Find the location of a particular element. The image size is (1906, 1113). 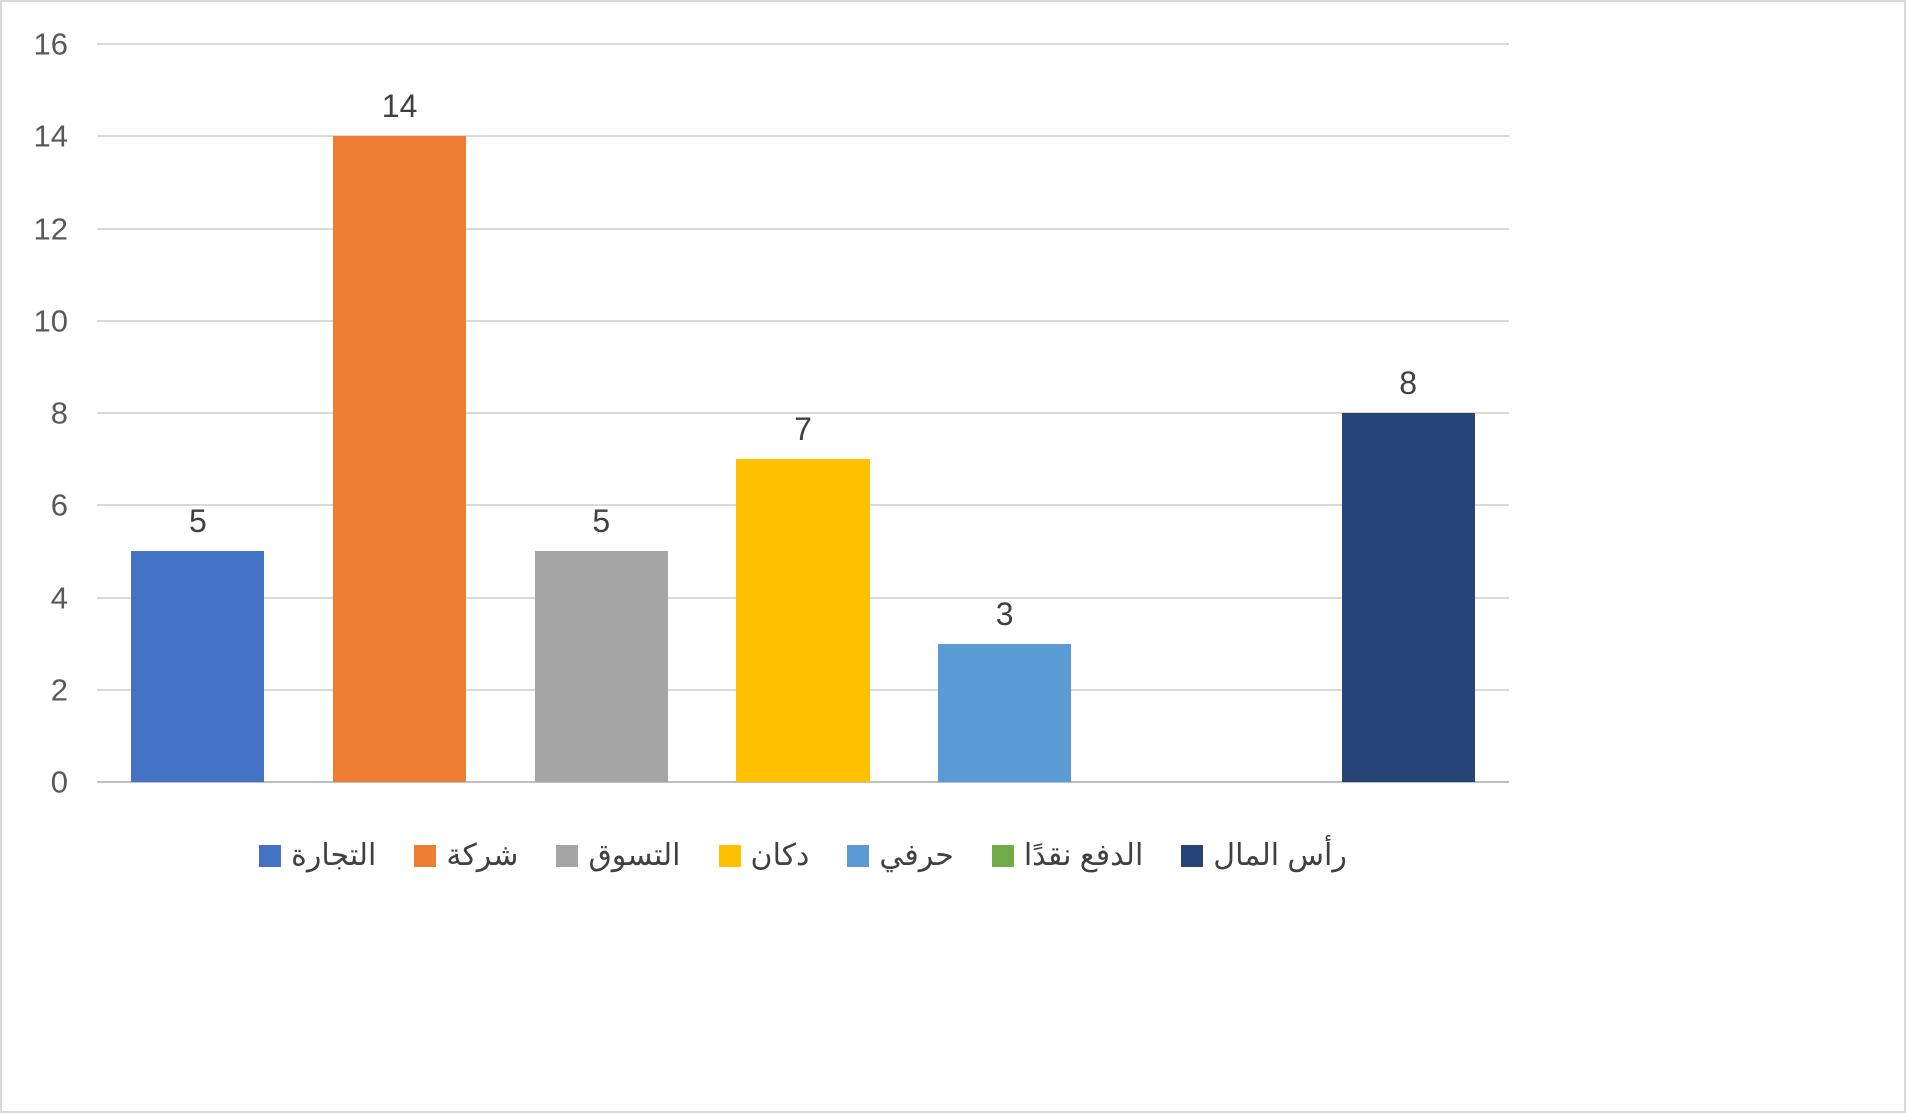

legend-item-4: دكان is located at coordinates (764, 856).